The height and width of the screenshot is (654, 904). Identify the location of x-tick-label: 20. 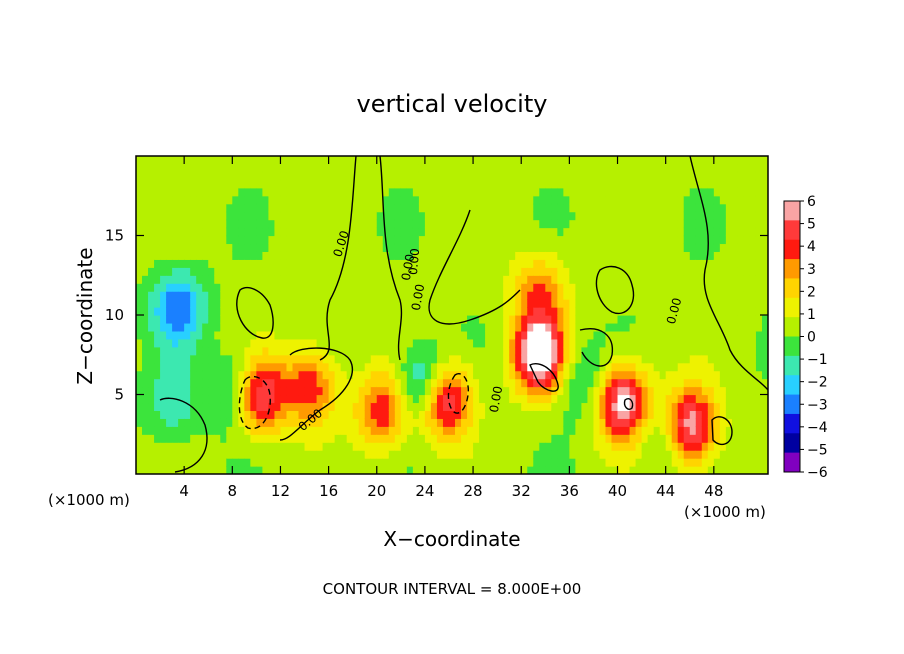
(376, 491).